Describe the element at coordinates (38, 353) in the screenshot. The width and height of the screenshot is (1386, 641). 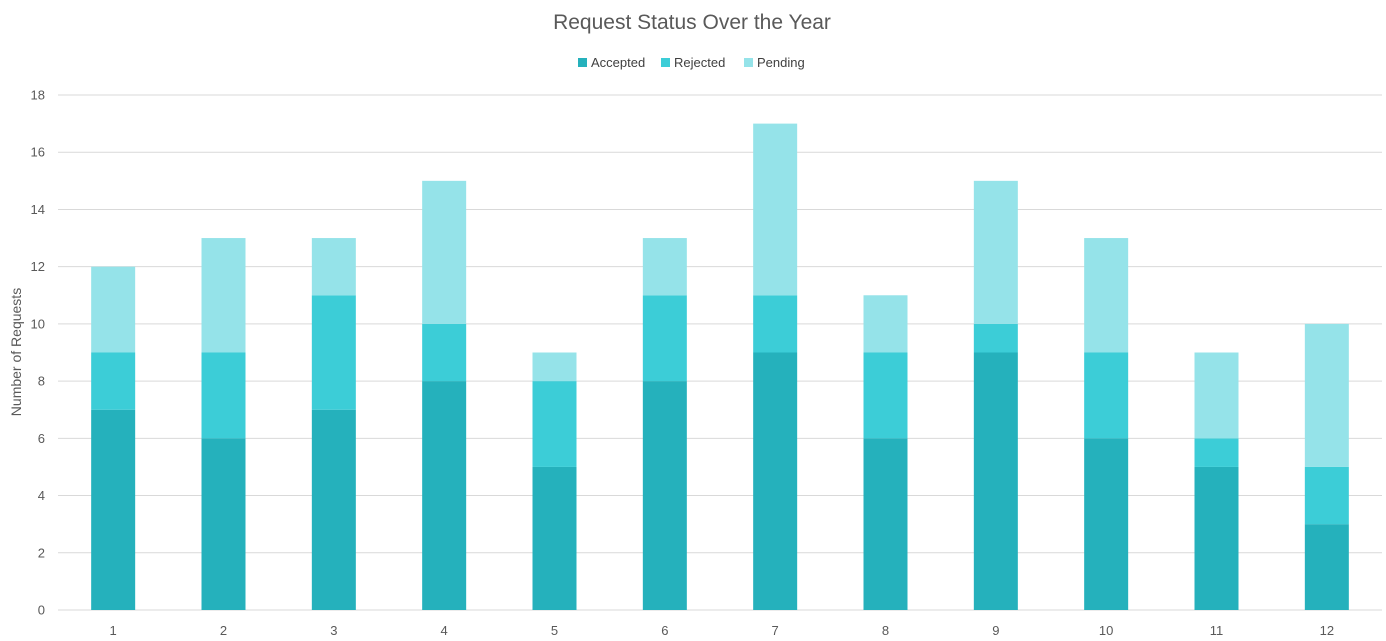
I see `y-axis-ticks: 0 2 4 6 8 10 12 14 16 18` at that location.